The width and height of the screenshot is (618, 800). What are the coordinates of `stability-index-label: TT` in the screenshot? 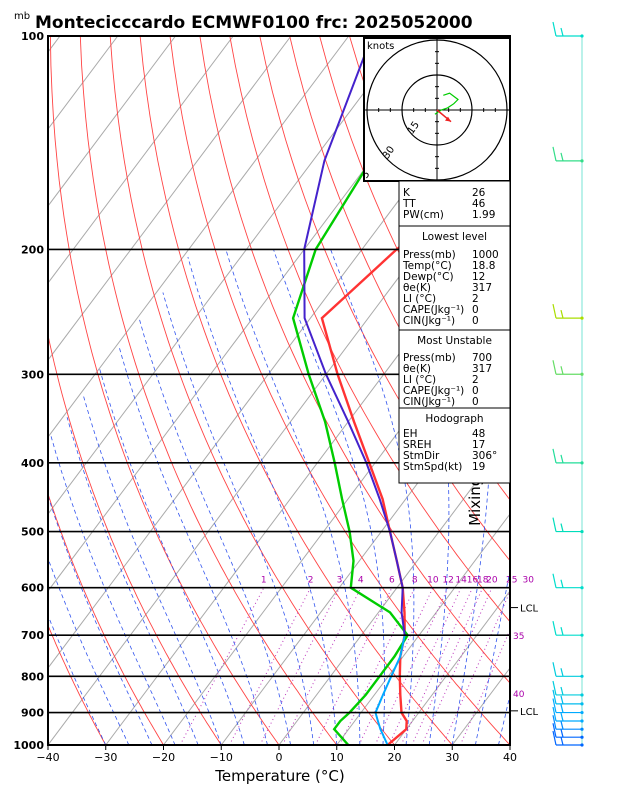 It's located at (409, 204).